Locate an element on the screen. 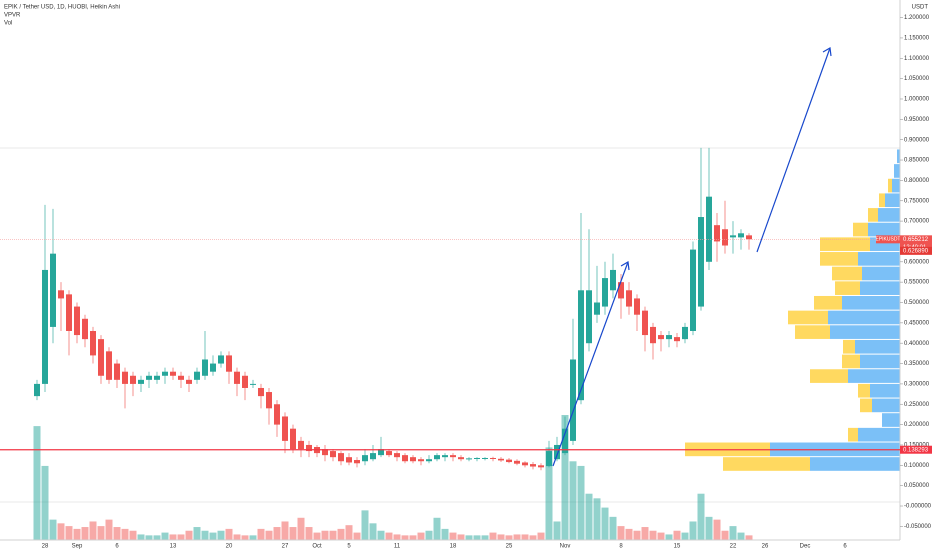 Image resolution: width=932 pixels, height=550 pixels. y-tick-label: 0.900000 is located at coordinates (917, 140).